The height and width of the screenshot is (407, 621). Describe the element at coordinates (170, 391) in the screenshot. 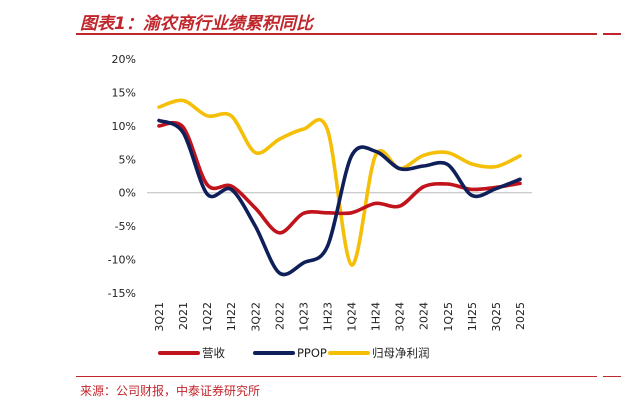

I see `source-note: 来源：公司财报，中泰证券研究所` at that location.